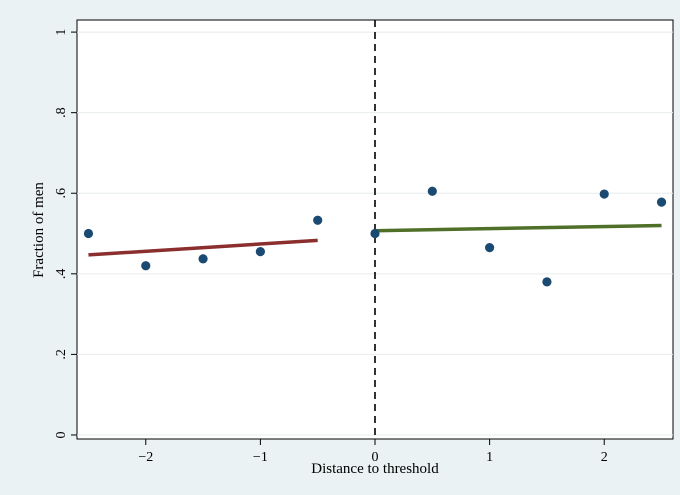 This screenshot has width=680, height=495. Describe the element at coordinates (65, 233) in the screenshot. I see `y-axis: 0 .2 .4 .6 .8 1` at that location.